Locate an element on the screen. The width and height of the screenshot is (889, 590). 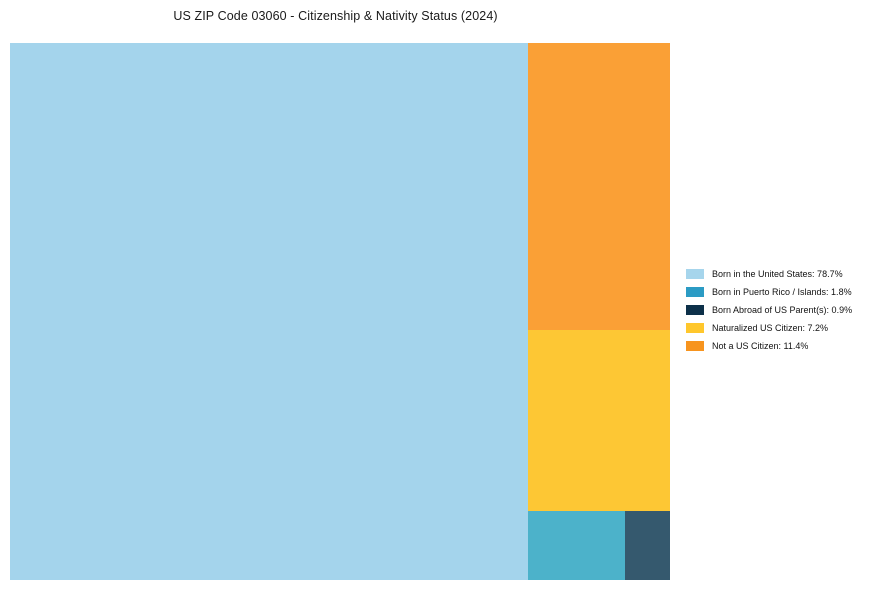
legend-item: Born in Puerto Rico / Islands: 1.8% is located at coordinates (786, 292).